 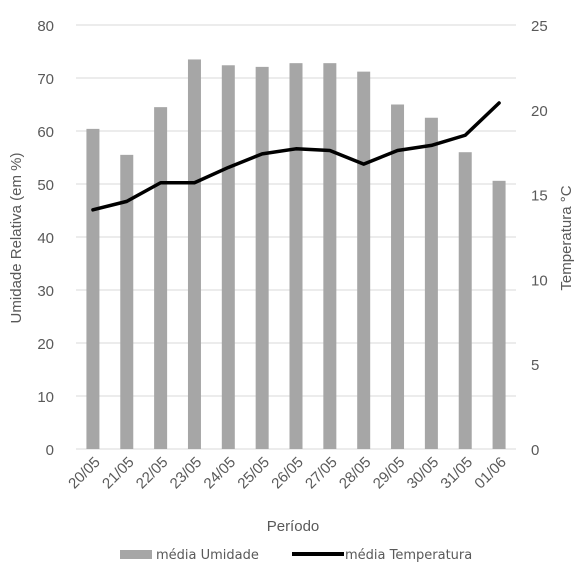 I want to click on x-tick-label: 29/05, so click(x=389, y=473).